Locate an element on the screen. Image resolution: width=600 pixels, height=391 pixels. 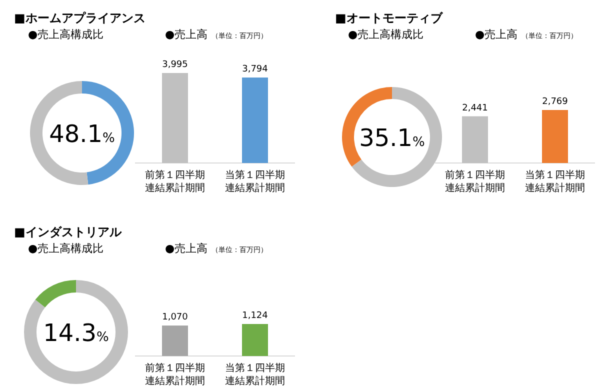
chart-title: ■ホームアプライアンス is located at coordinates (80, 18).